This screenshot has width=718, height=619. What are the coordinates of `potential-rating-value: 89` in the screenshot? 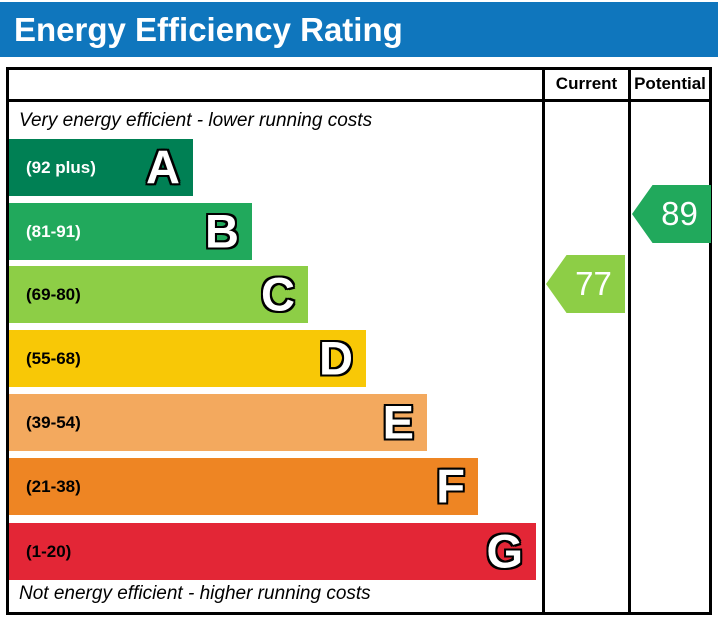 It's located at (679, 213).